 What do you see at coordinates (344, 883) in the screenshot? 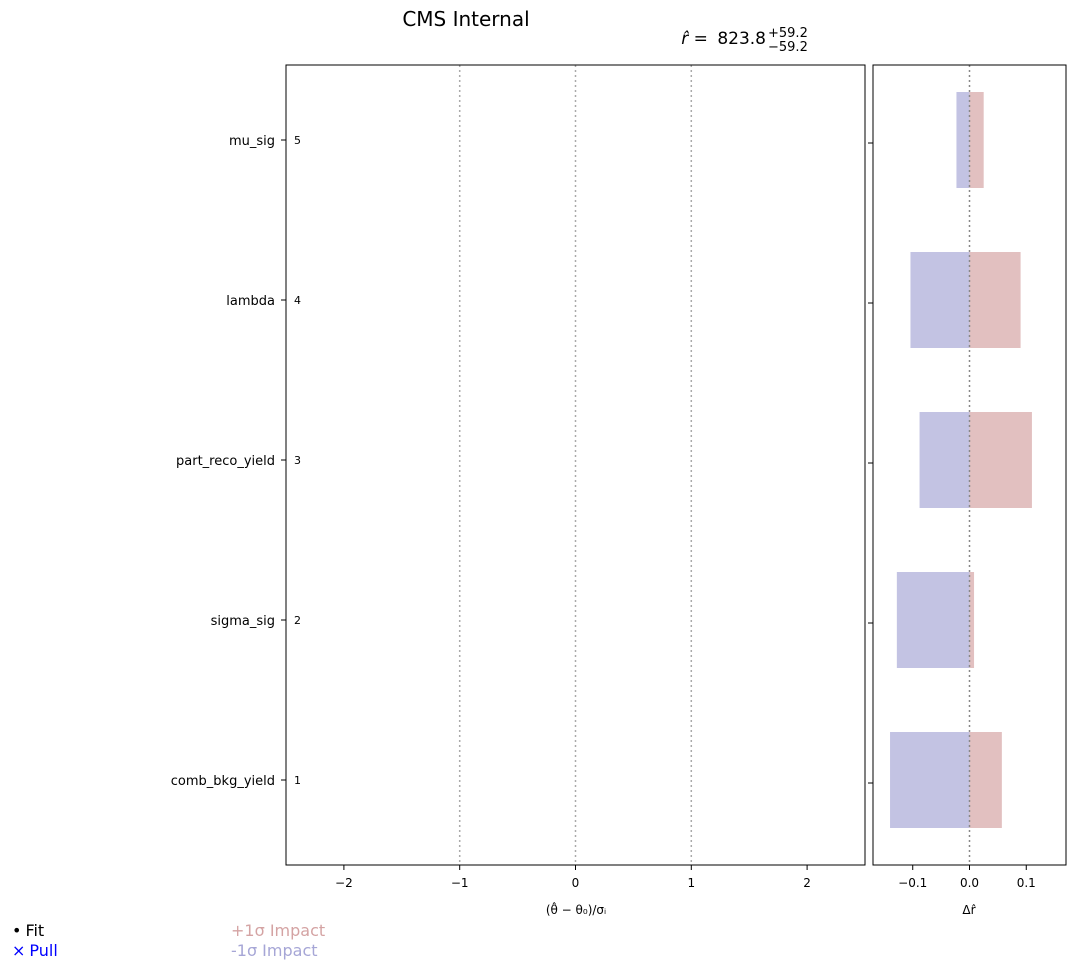
I see `pulls-x-tick-label: −2` at bounding box center [344, 883].